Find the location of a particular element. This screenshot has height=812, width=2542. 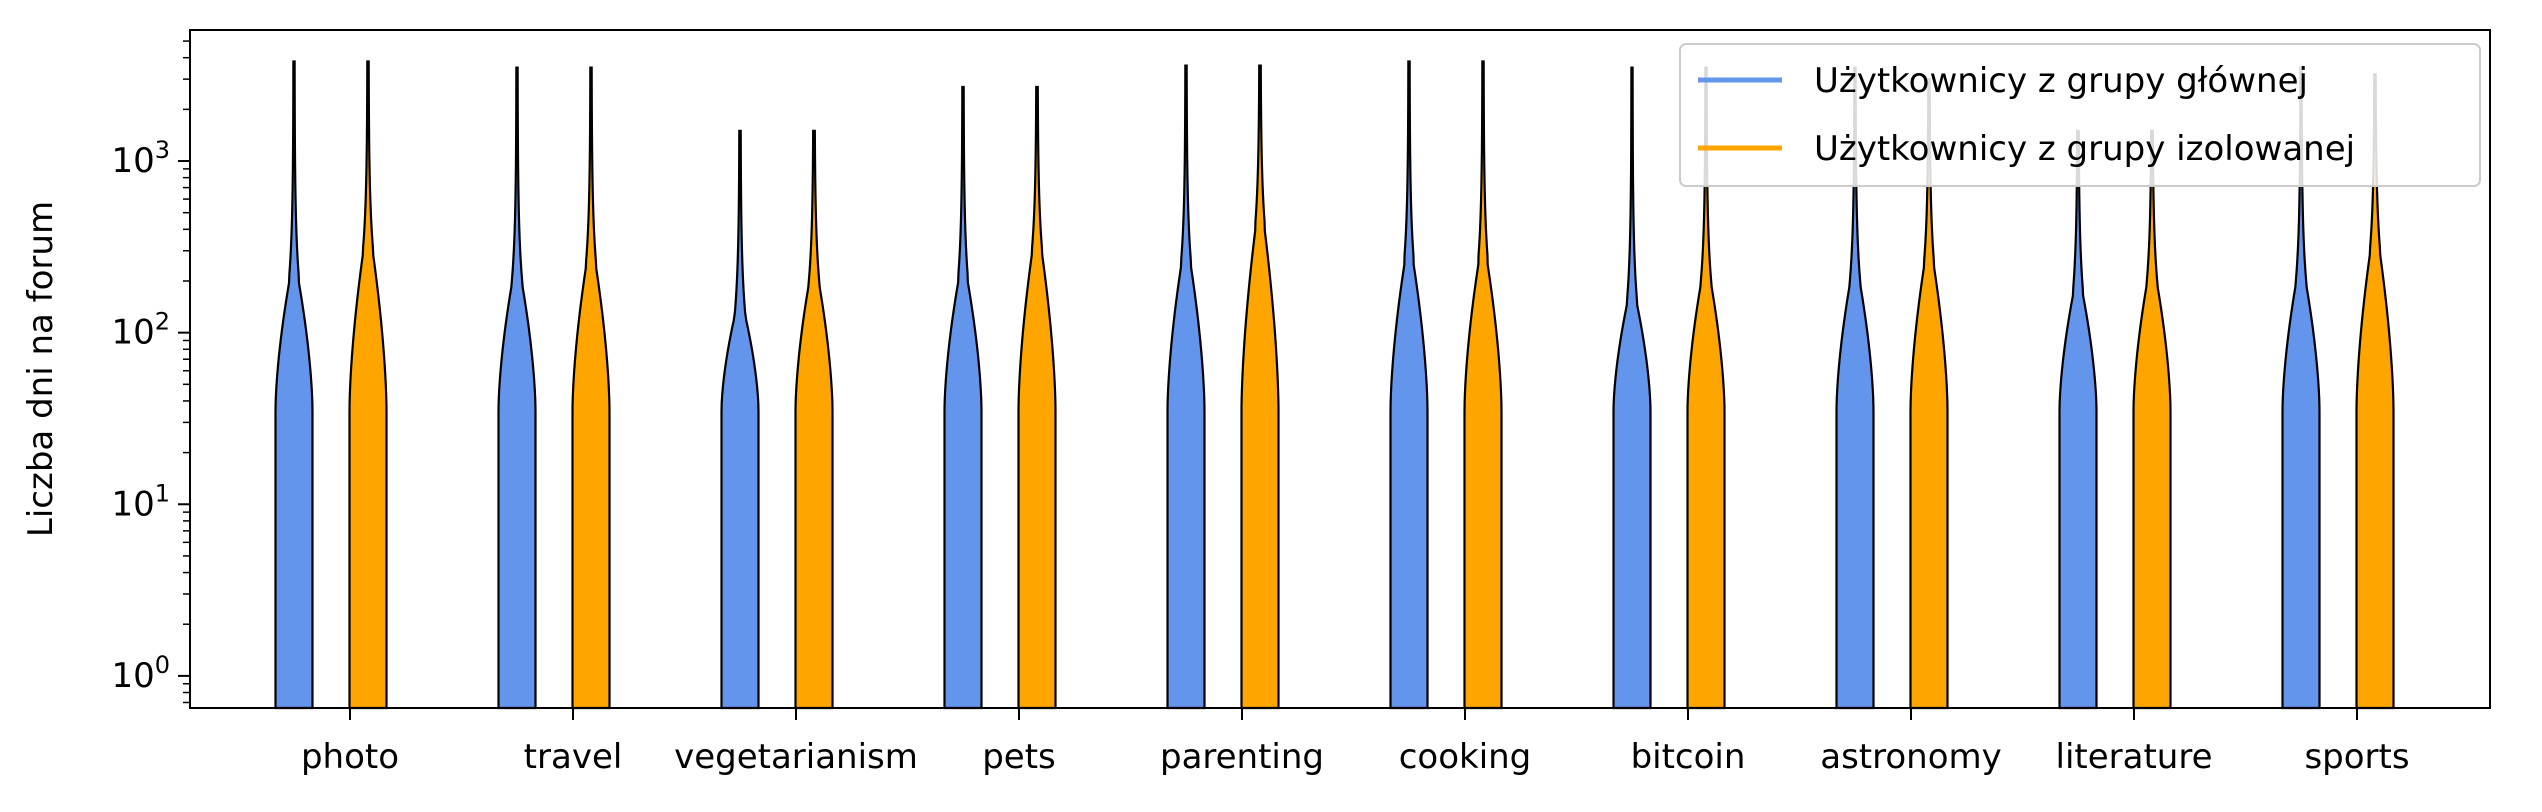

y-tick-label: 10² is located at coordinates (140, 330).